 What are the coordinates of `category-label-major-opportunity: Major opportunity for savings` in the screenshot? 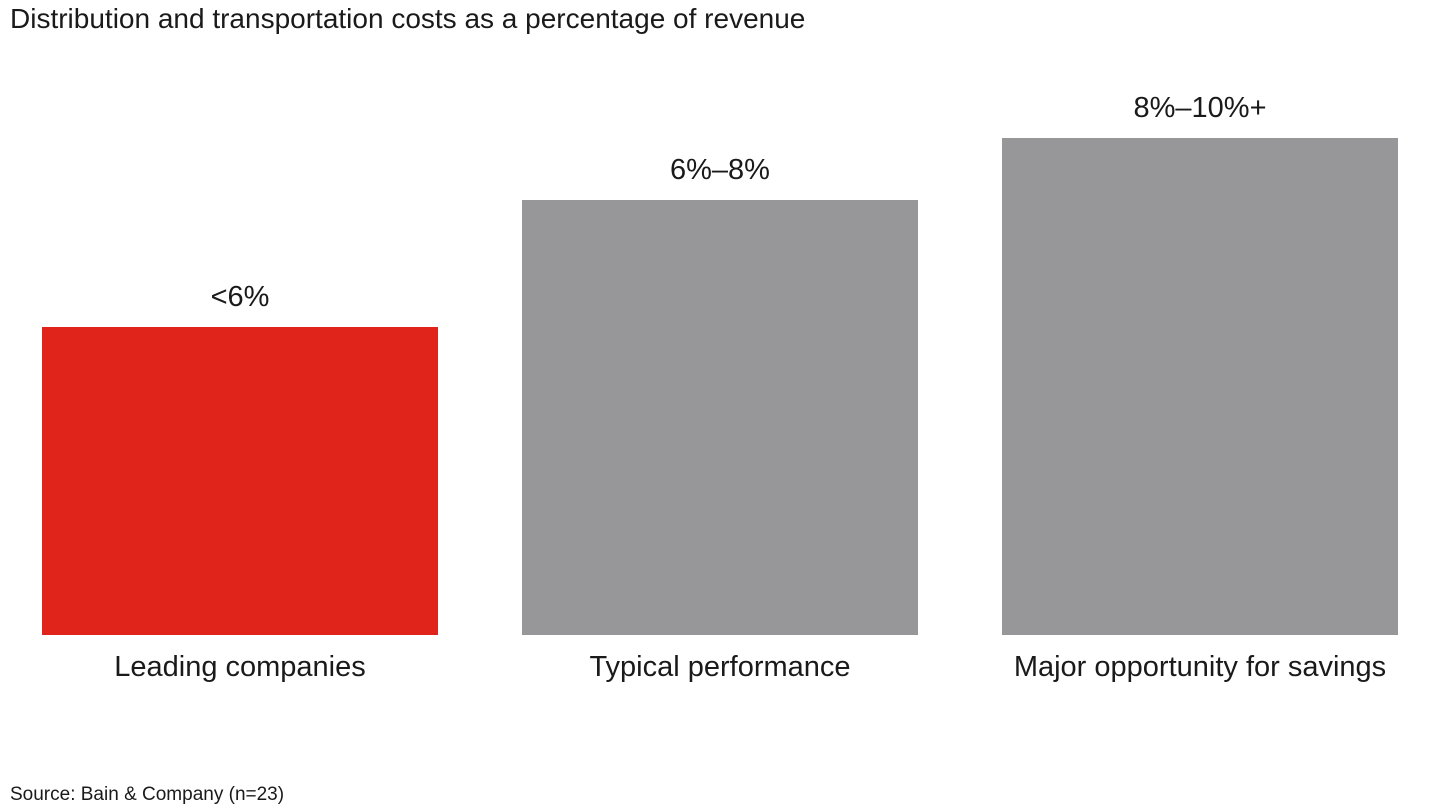 It's located at (1200, 667).